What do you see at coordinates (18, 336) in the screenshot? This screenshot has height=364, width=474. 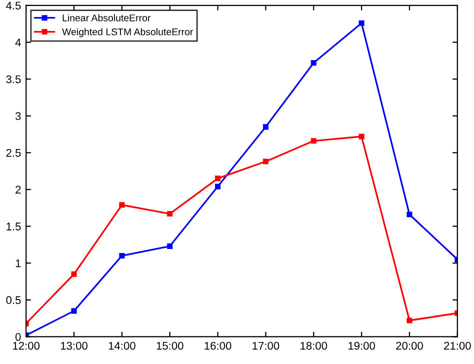 I see `y-tick-label: 0` at bounding box center [18, 336].